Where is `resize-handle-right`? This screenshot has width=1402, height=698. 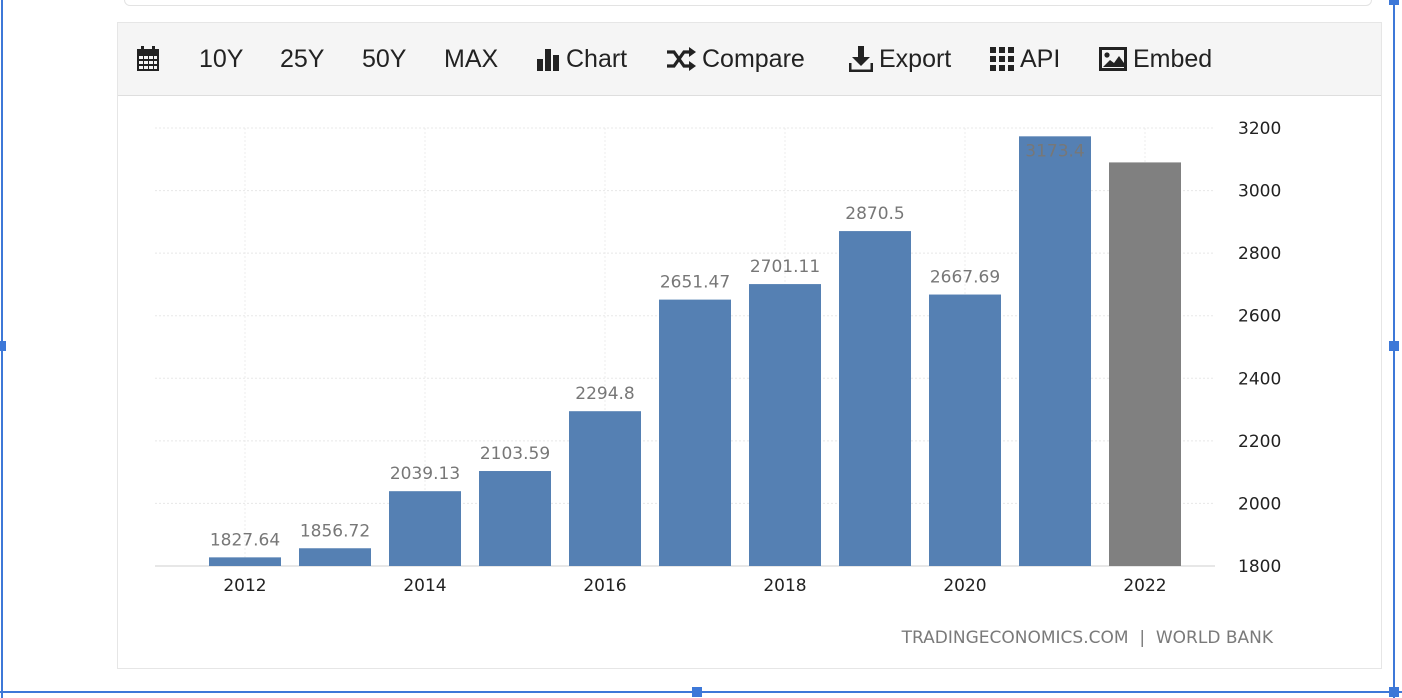
resize-handle-right is located at coordinates (1394, 346).